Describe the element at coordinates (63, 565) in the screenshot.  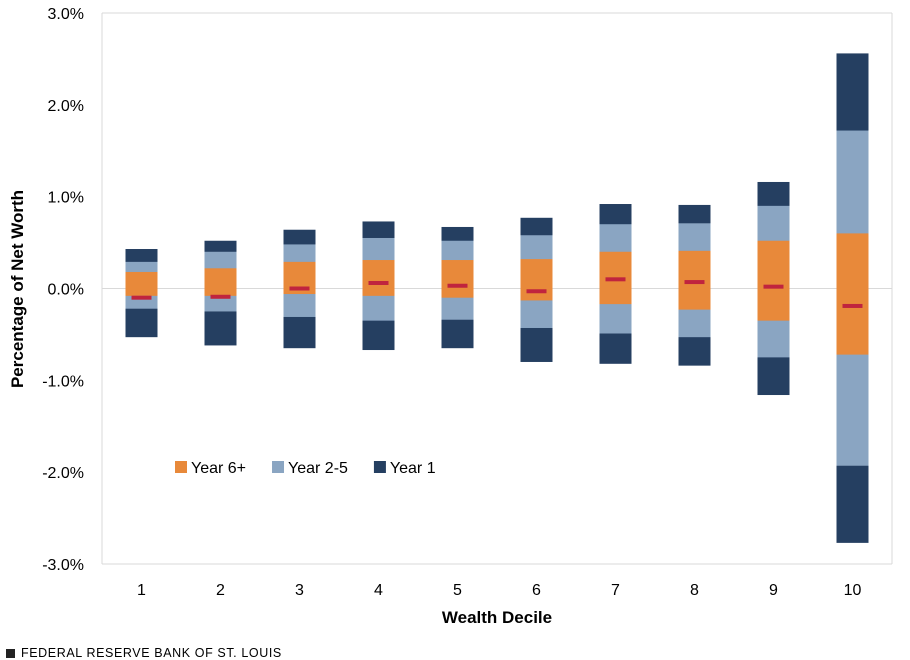
I see `y-tick-label: -3.0%` at that location.